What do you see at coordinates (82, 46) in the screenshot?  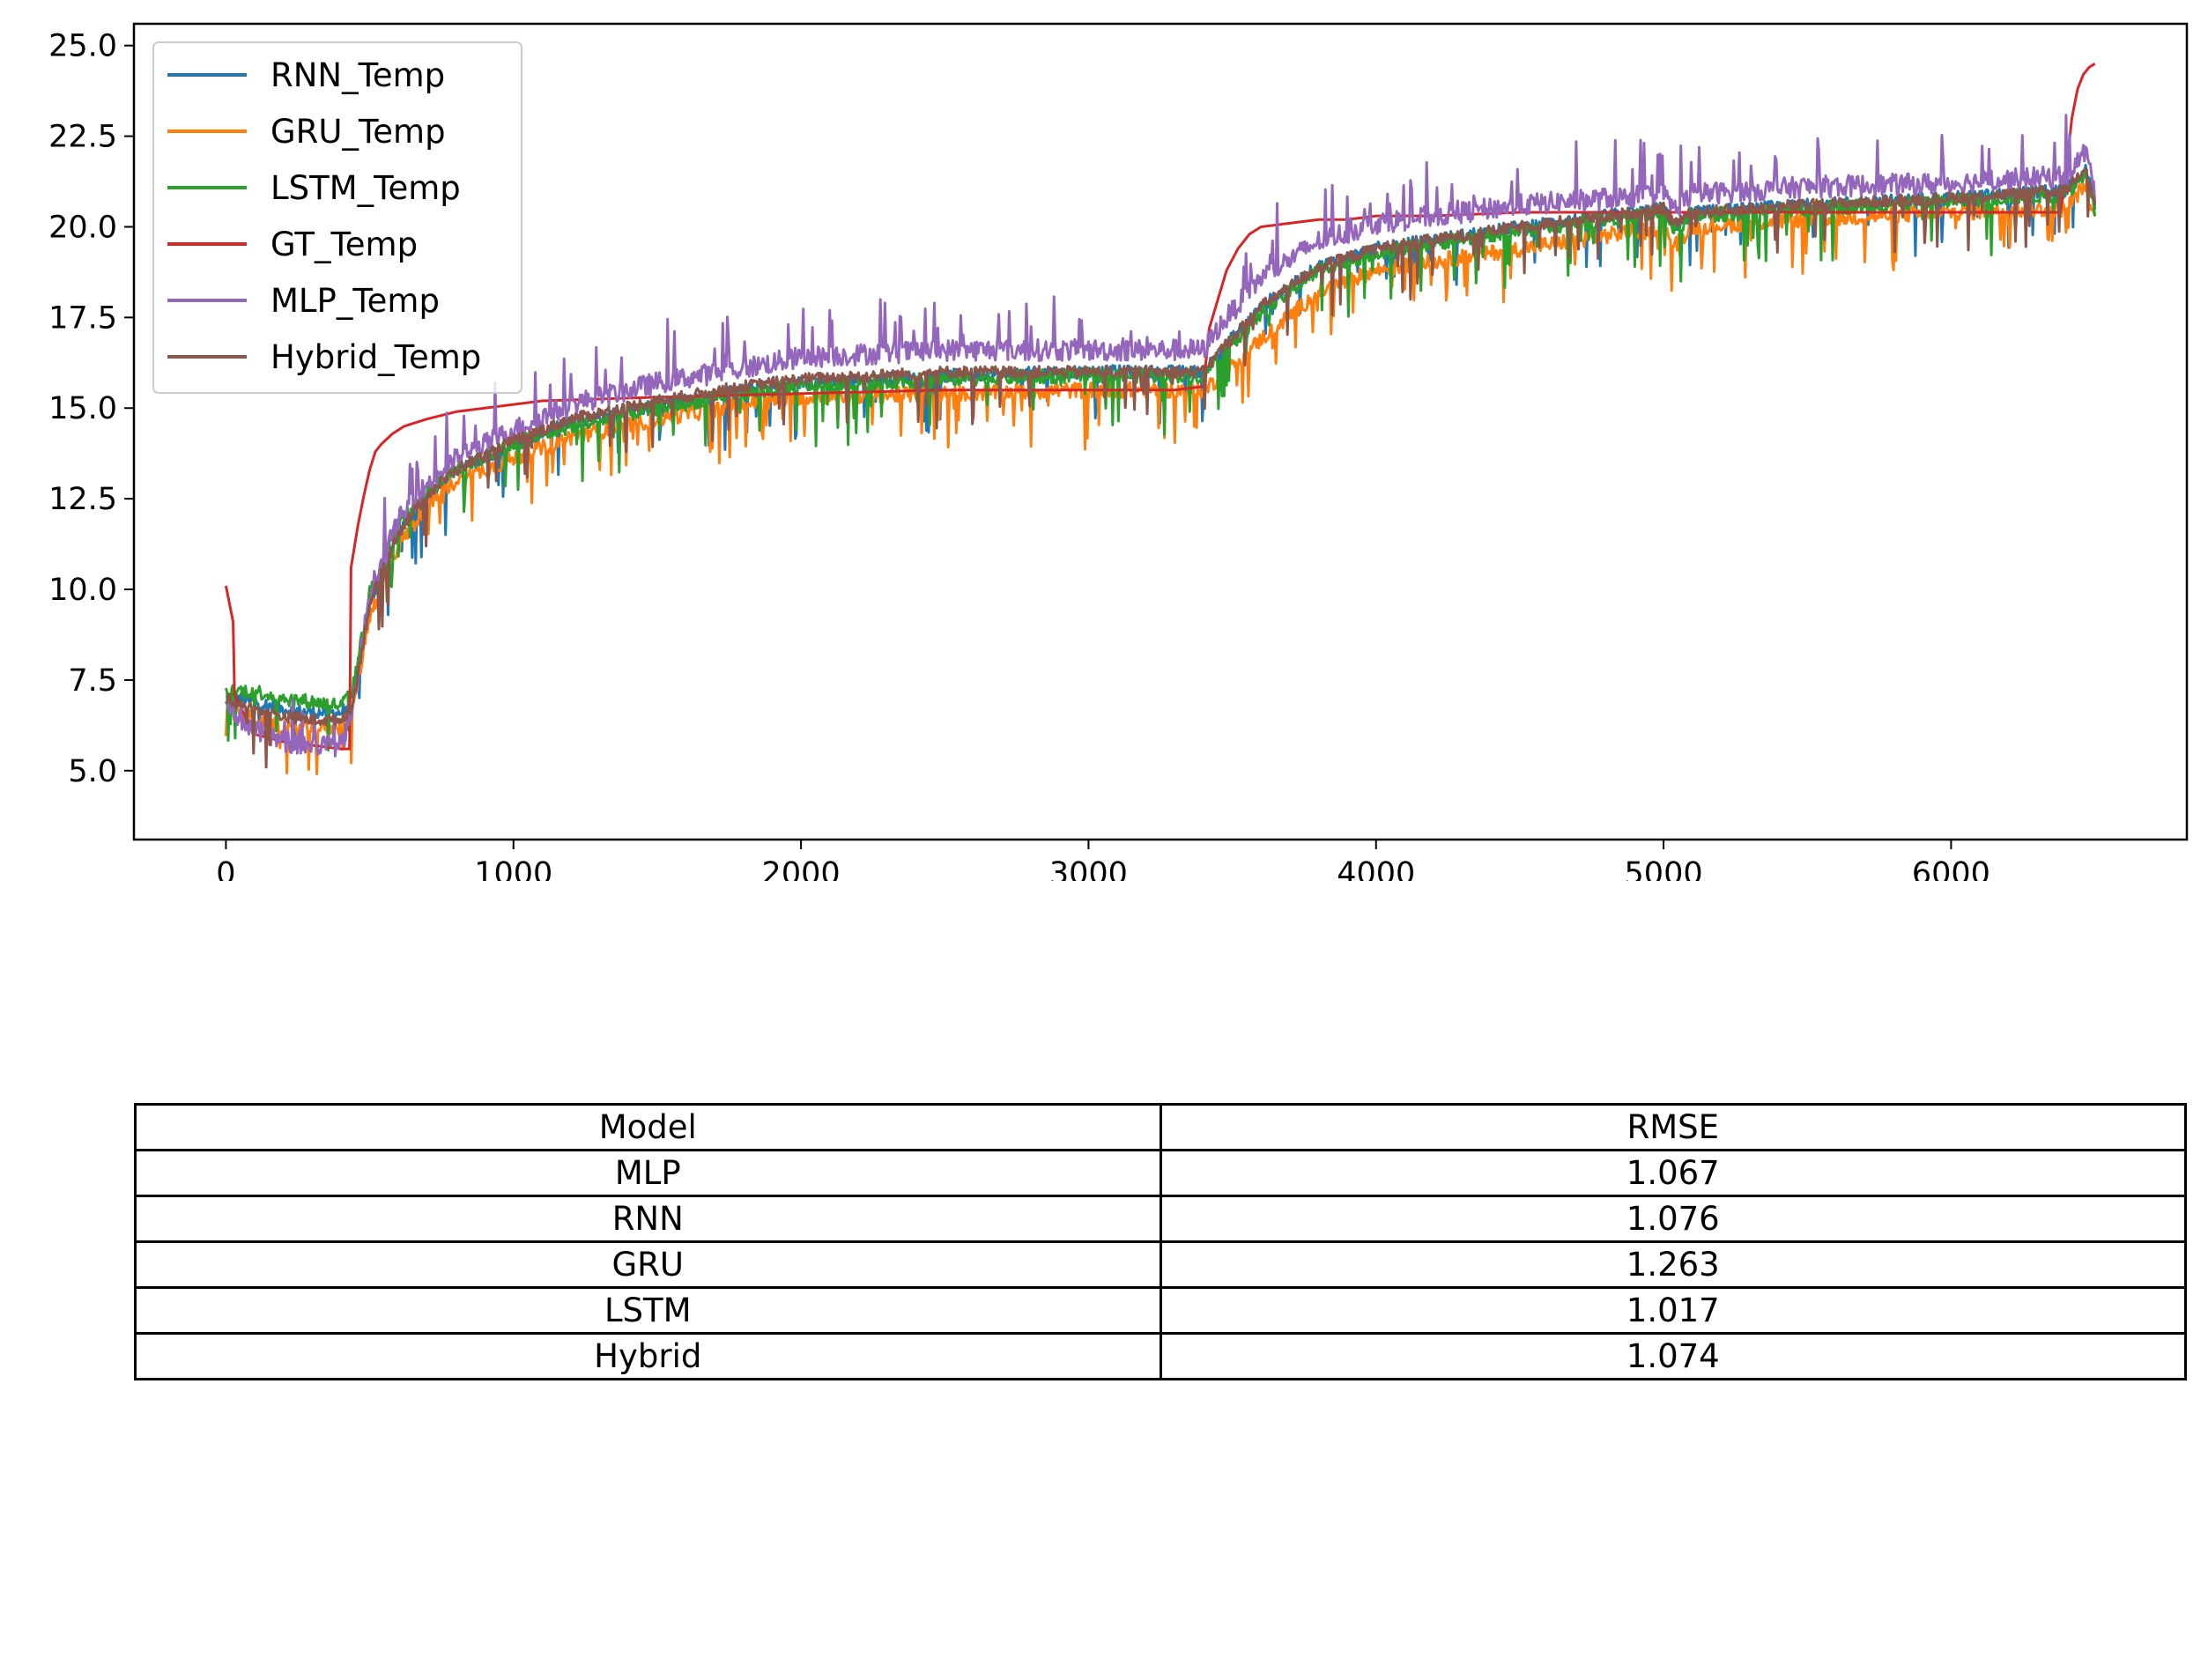 I see `y-tick-label: 25.0` at bounding box center [82, 46].